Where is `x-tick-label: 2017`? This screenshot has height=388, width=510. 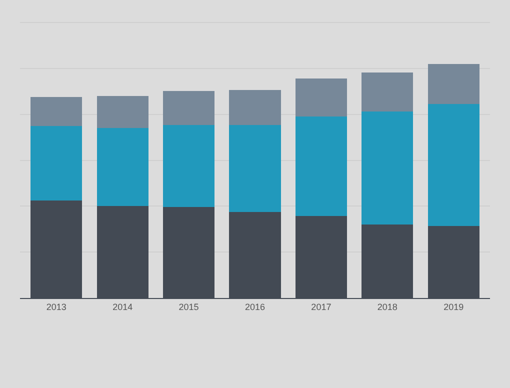 x-tick-label: 2017 is located at coordinates (321, 307).